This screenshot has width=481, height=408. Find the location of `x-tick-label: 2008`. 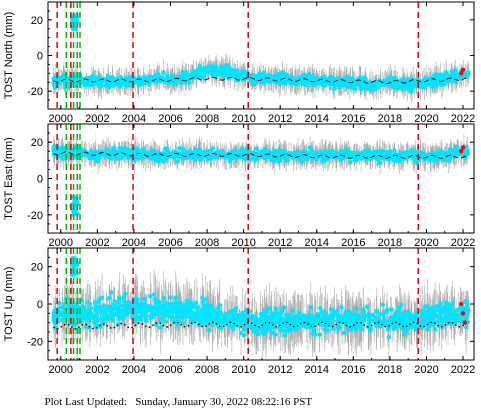

x-tick-label: 2008 is located at coordinates (207, 119).